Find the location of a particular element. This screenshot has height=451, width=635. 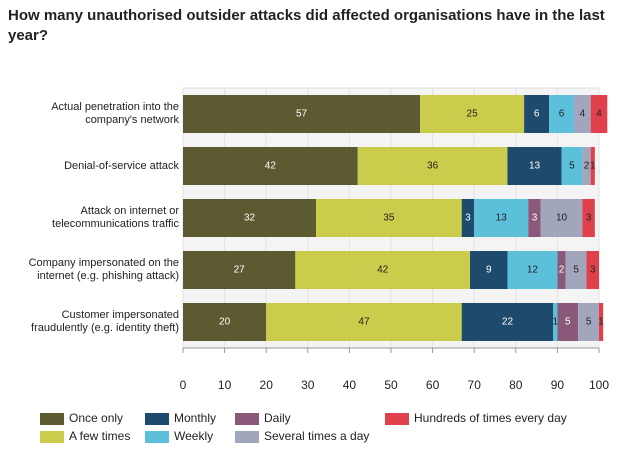

data-label: 25 is located at coordinates (473, 114).